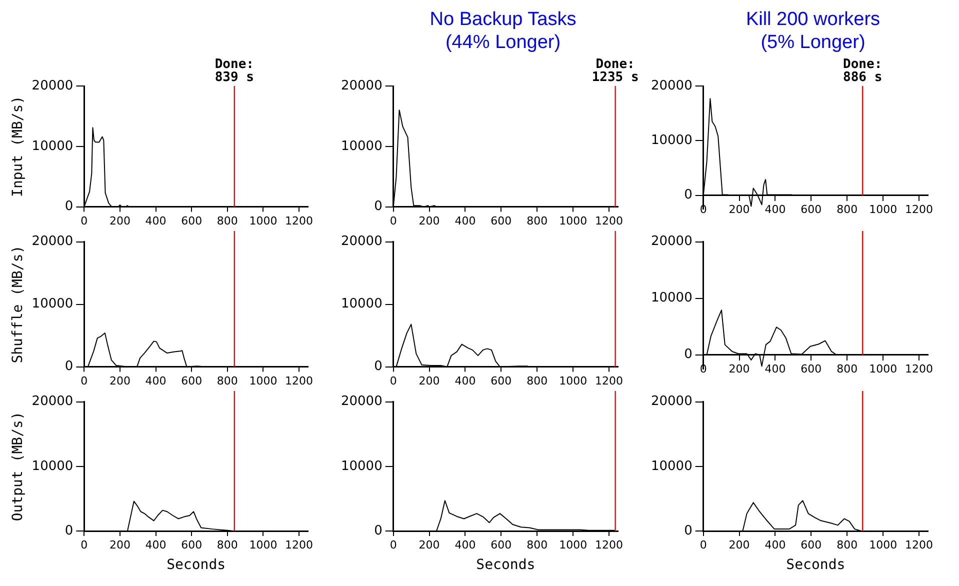  What do you see at coordinates (503, 31) in the screenshot?
I see `chart-title: No Backup Tasks (44% Longer)` at bounding box center [503, 31].